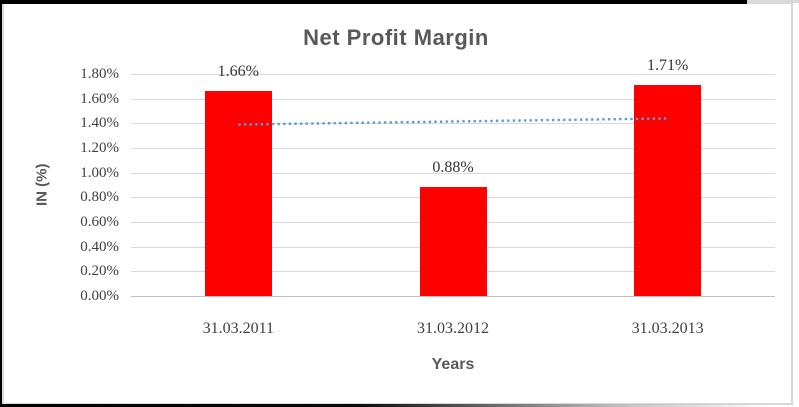 The image size is (799, 407). I want to click on bar-data-label: 1.71%, so click(667, 66).